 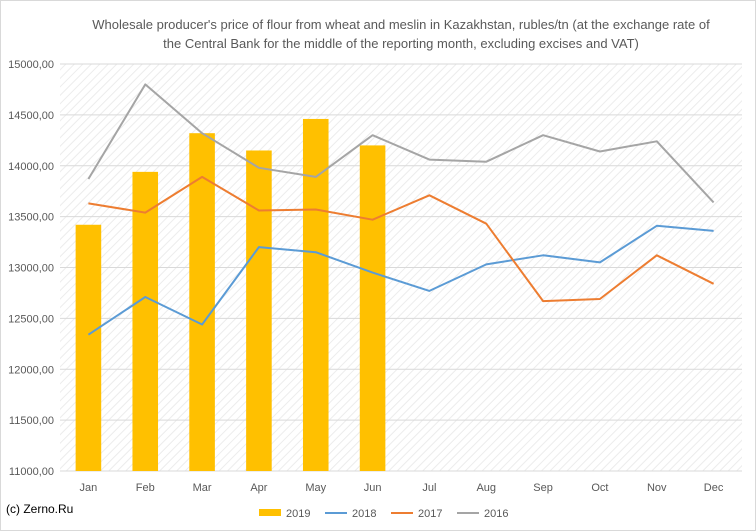 What do you see at coordinates (373, 488) in the screenshot?
I see `x-tick-label: Jun` at bounding box center [373, 488].